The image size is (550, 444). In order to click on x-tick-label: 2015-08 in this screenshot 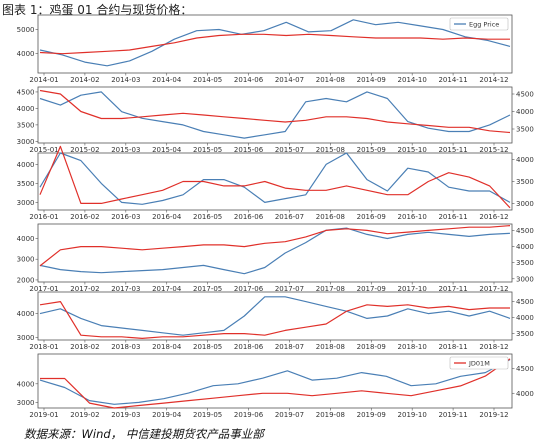, I will do `click(330, 150)`.